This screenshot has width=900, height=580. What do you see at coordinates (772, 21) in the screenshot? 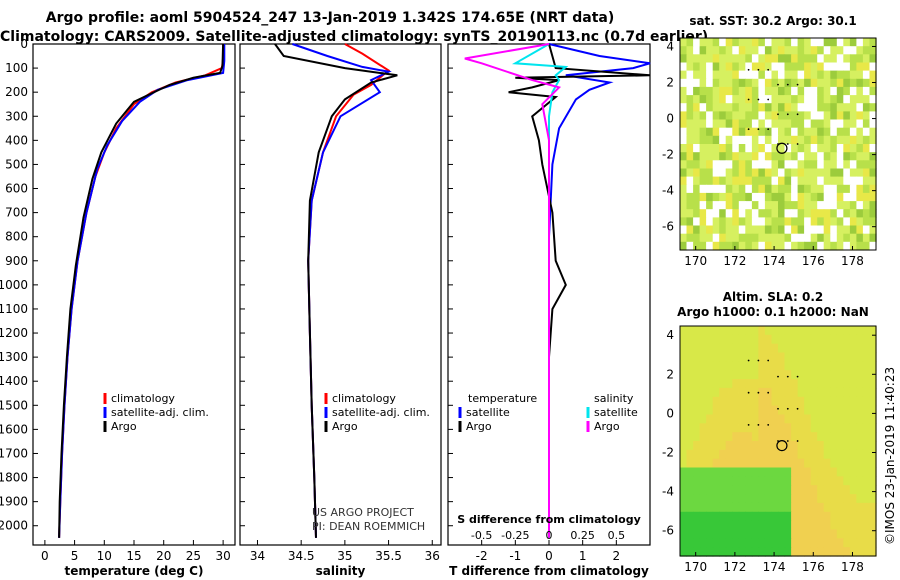
I see `sst-map-title: sat. SST: 30.2 Argo: 30.1` at bounding box center [772, 21].